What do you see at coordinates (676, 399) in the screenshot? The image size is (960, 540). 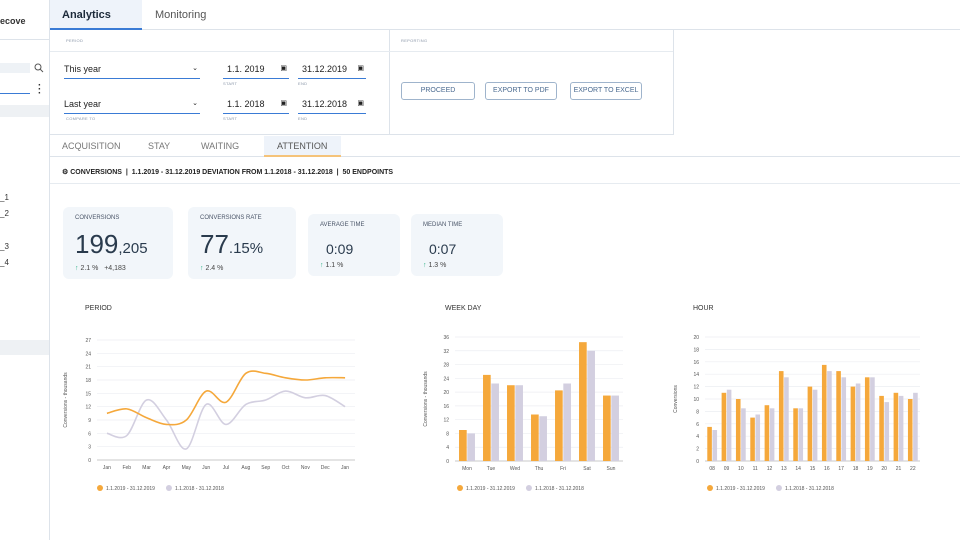 I see `y-axis-label: Conversions` at bounding box center [676, 399].